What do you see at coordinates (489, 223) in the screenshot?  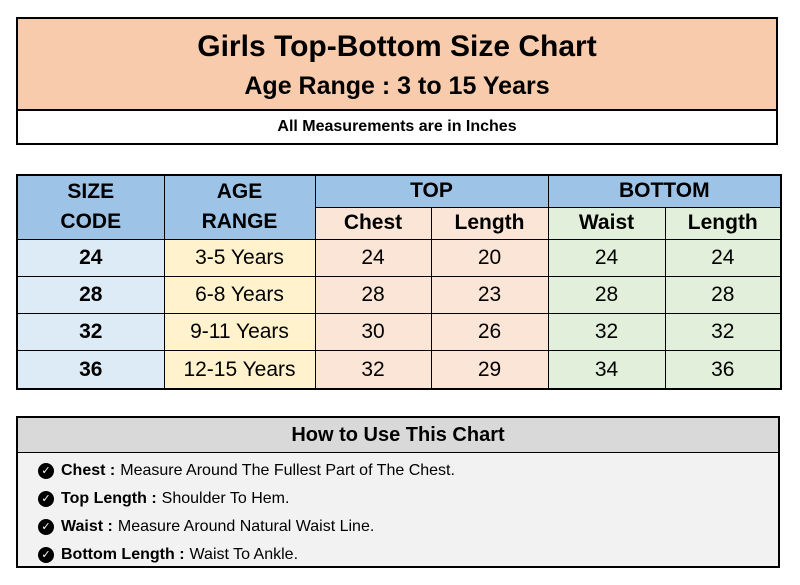 I see `top-length-header: Length` at bounding box center [489, 223].